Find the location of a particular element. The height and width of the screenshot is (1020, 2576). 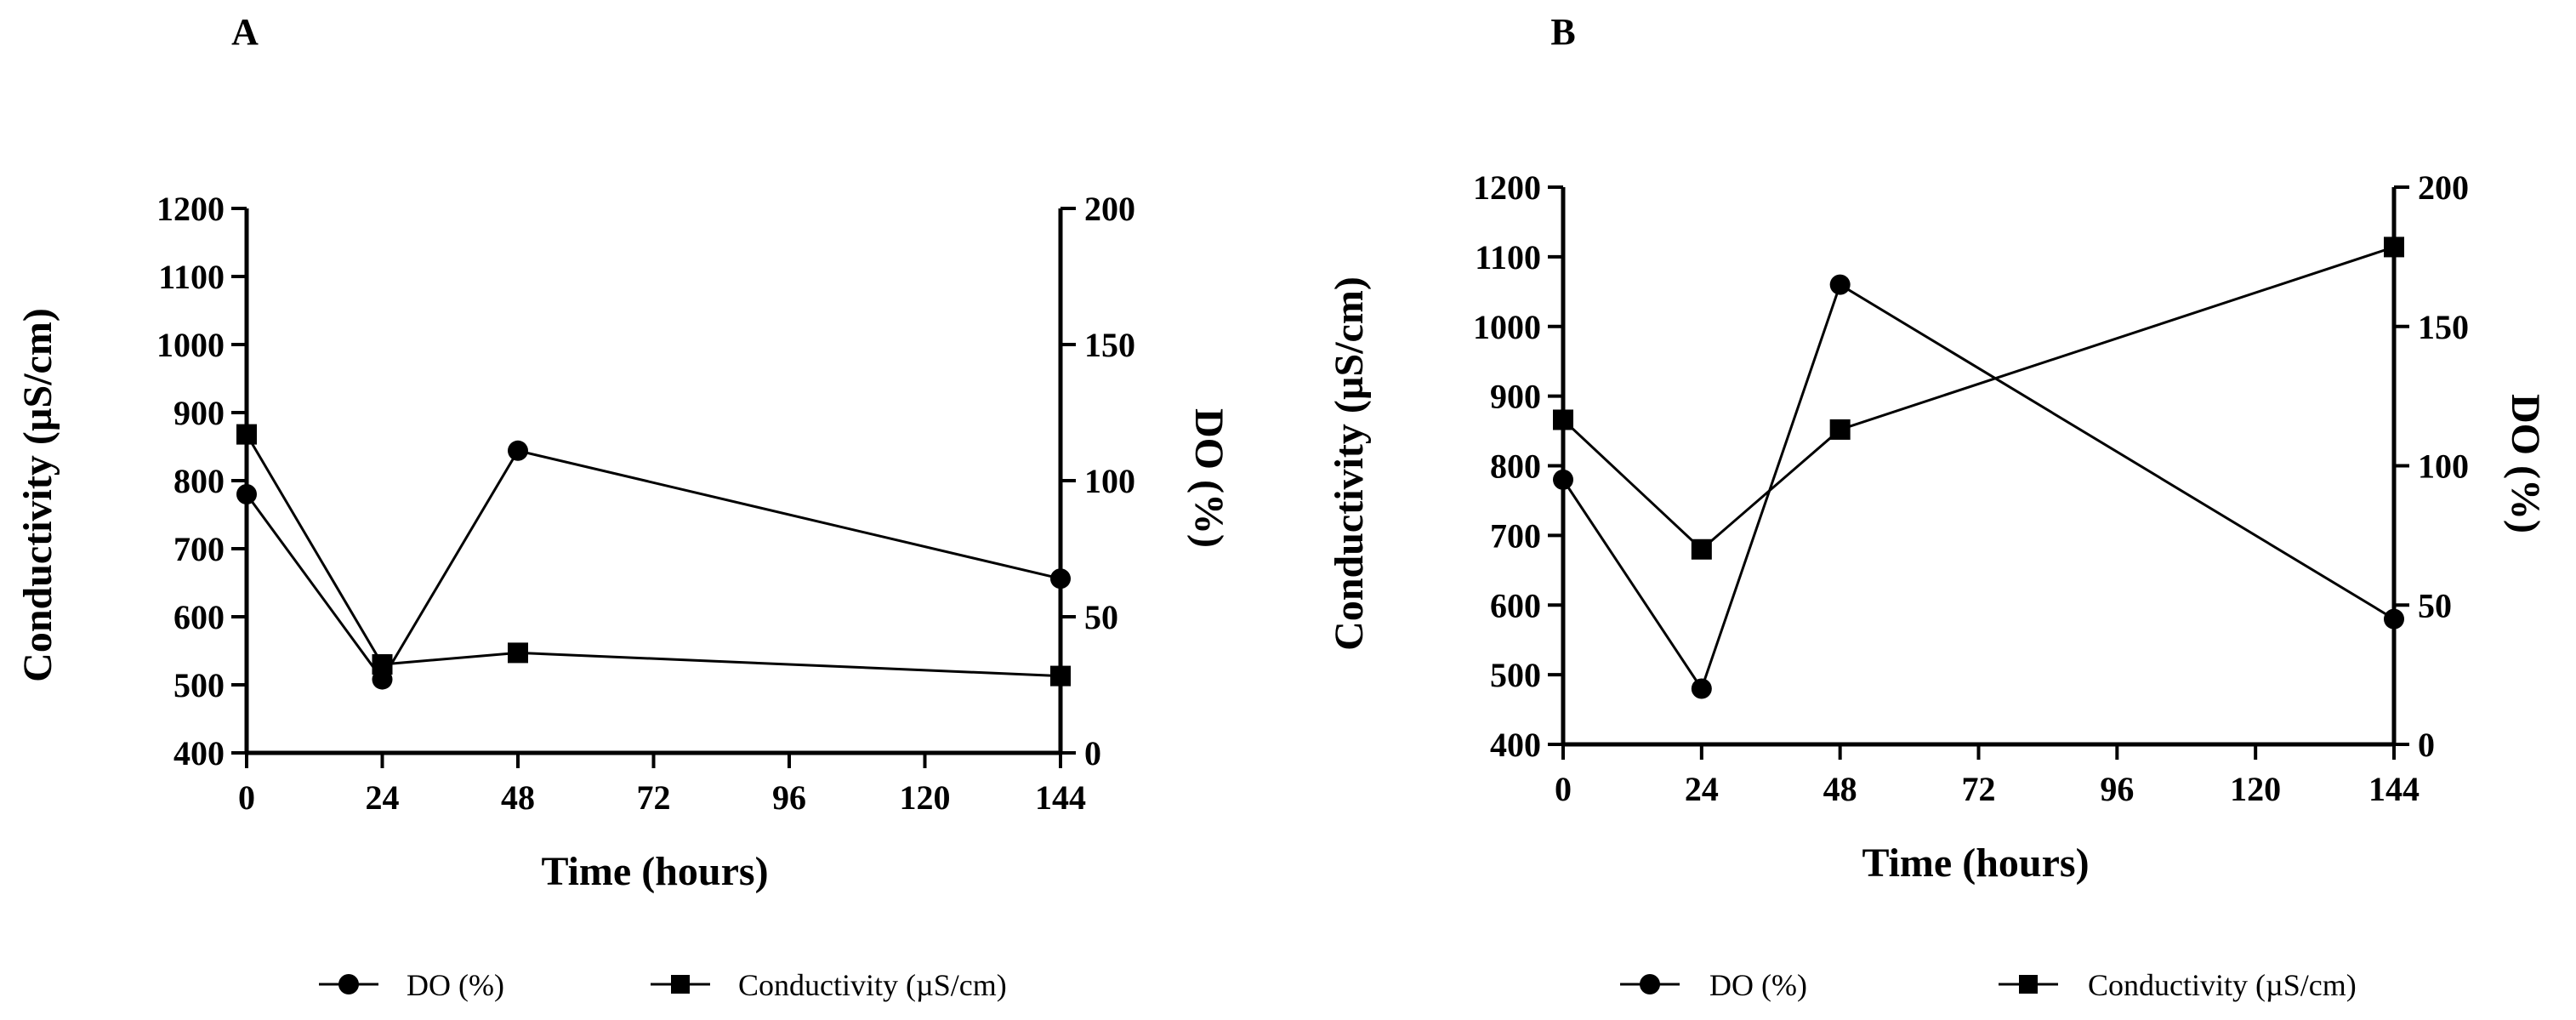

panel-label: B is located at coordinates (1562, 32).